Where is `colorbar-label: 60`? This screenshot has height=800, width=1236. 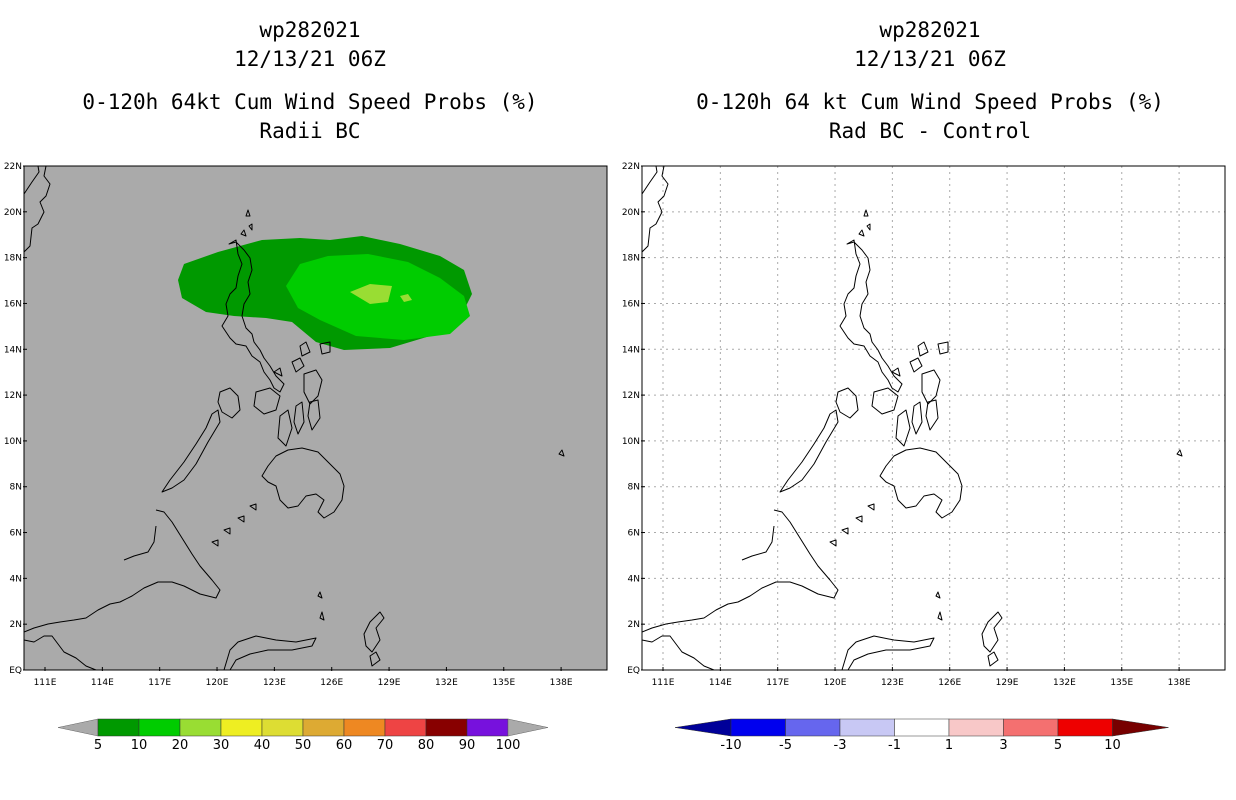
colorbar-label: 60 is located at coordinates (344, 745).